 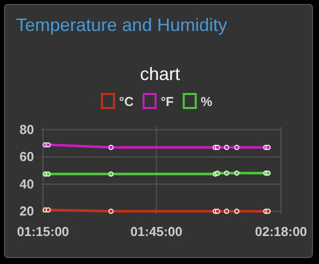 I want to click on legend-label: °F, so click(x=167, y=101).